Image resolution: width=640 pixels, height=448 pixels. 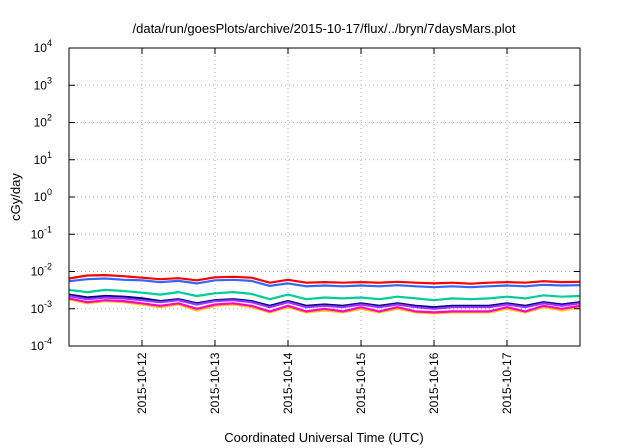 I want to click on x-tick-label: 2015-10-16, so click(x=434, y=383).